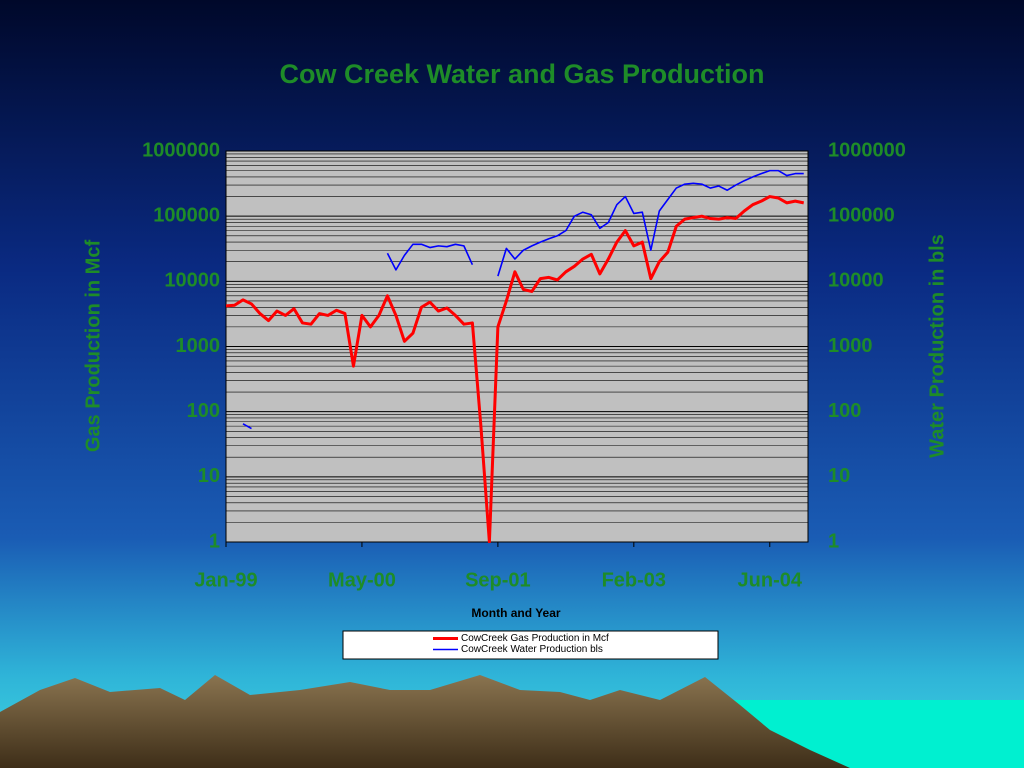 The width and height of the screenshot is (1024, 768). I want to click on legend-label: CowCreek Gas Production in Mcf, so click(535, 638).